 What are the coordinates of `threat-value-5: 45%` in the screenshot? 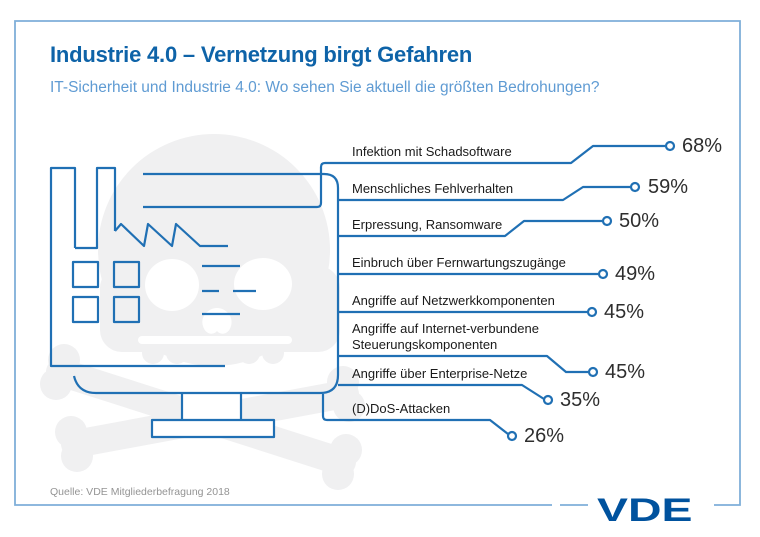 It's located at (624, 312).